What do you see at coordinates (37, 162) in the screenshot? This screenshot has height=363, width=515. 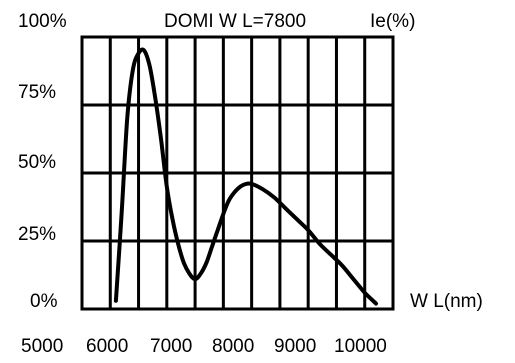 I see `y-tick-label: 50%` at bounding box center [37, 162].